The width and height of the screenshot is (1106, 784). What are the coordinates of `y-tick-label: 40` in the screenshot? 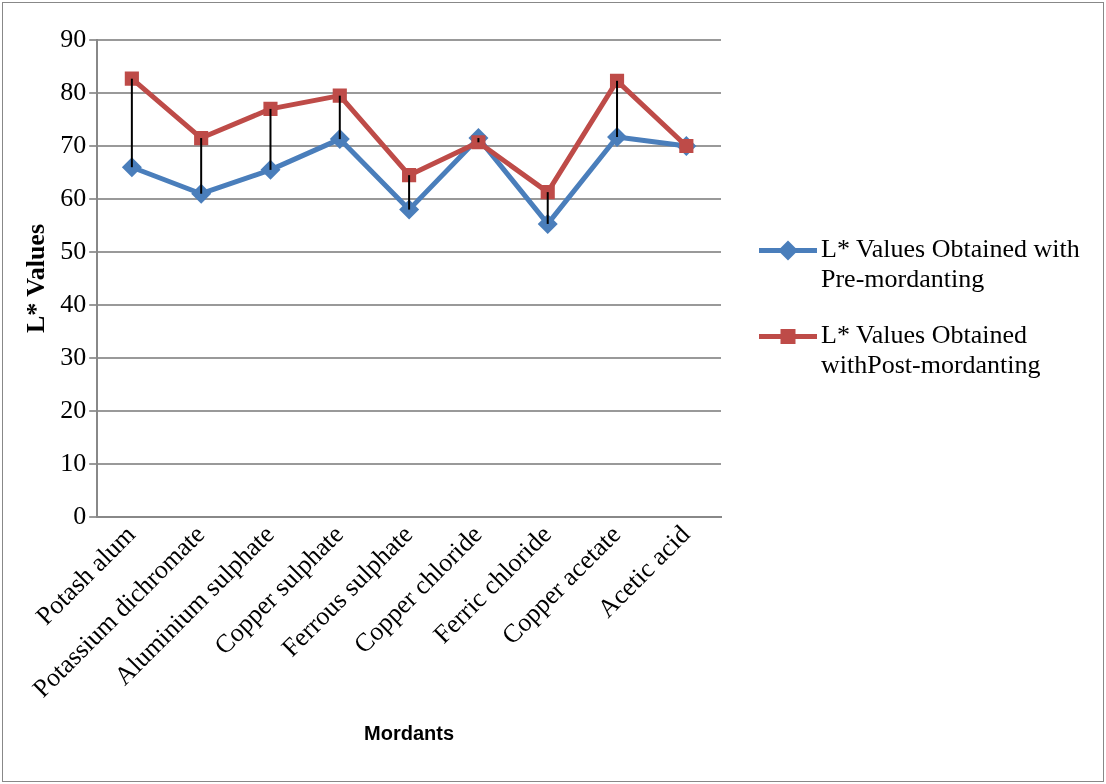 It's located at (73, 303).